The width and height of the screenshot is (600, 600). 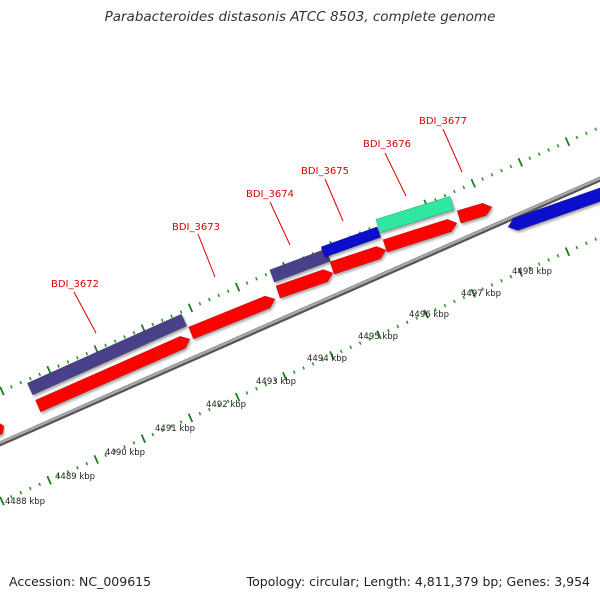 I want to click on gene-label: BDI_3672, so click(x=75, y=284).